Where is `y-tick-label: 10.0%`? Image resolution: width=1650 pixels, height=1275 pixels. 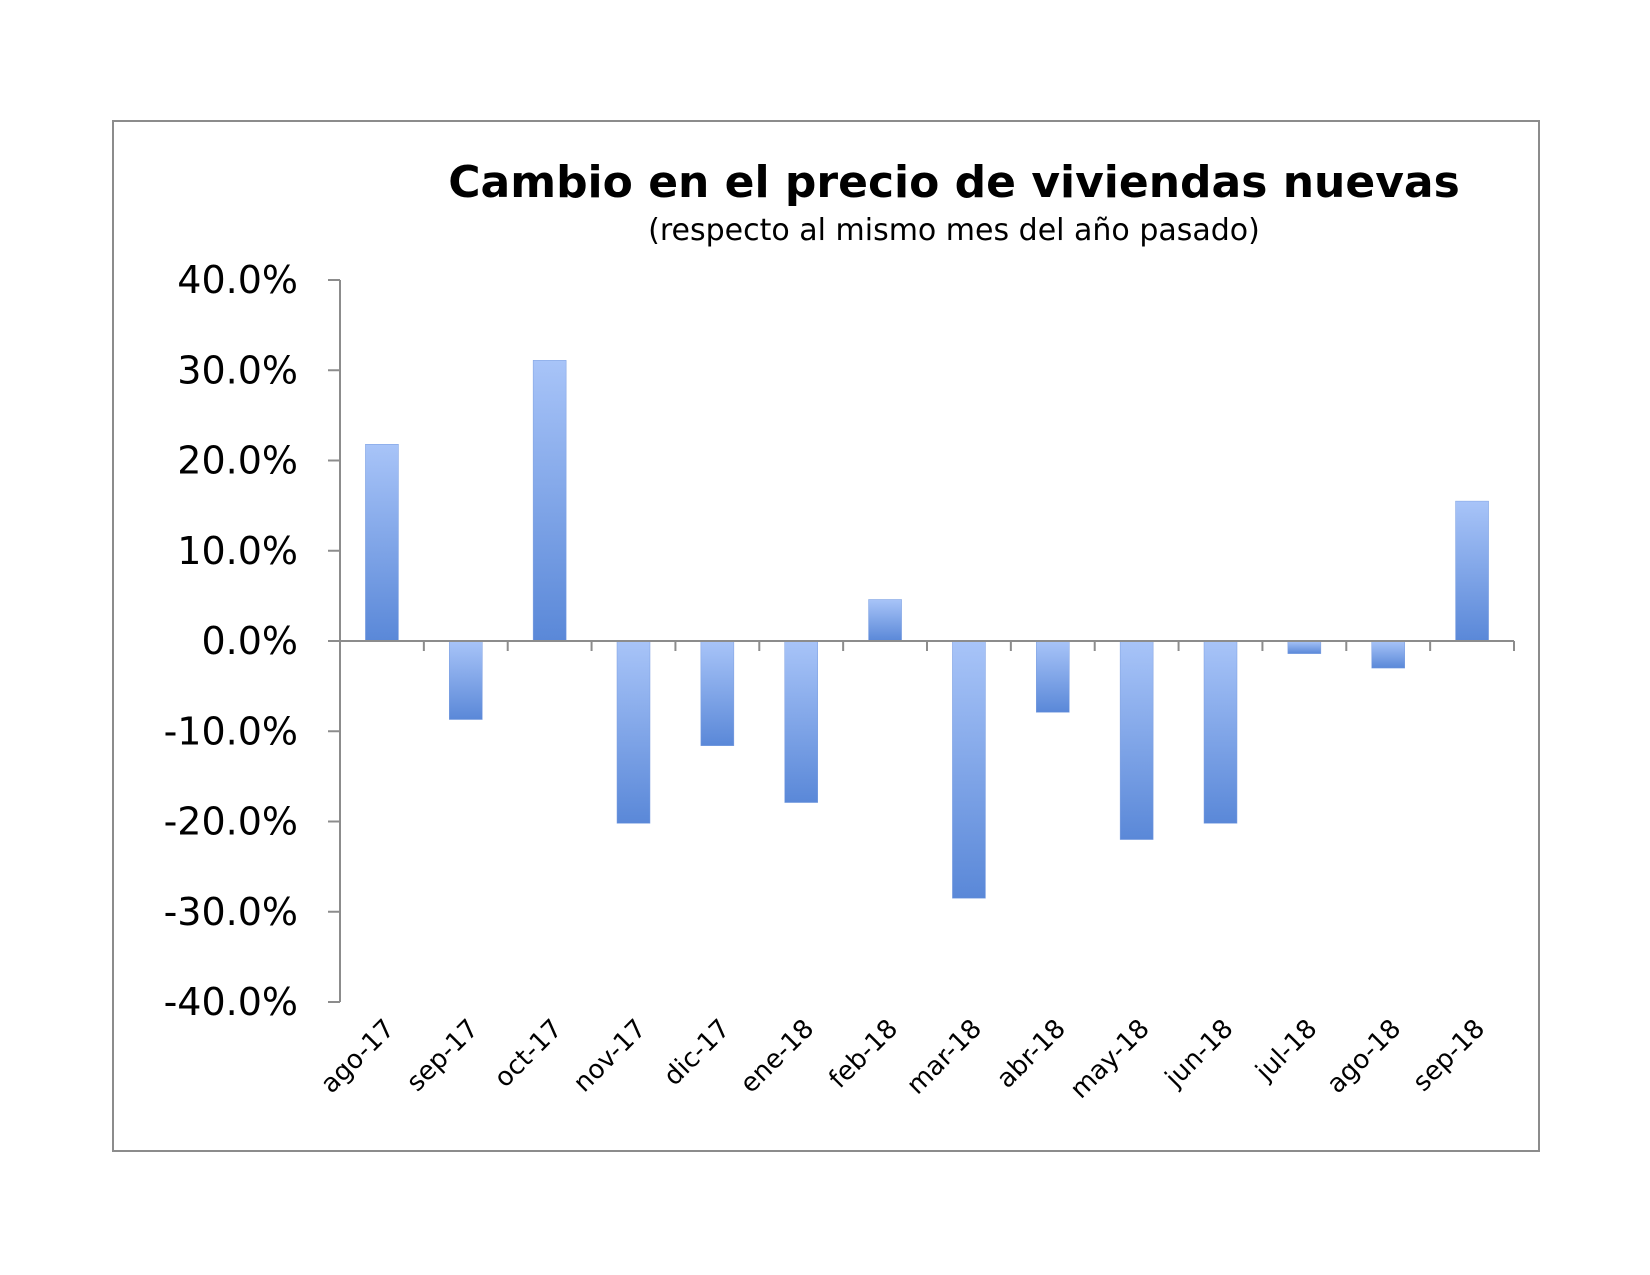 y-tick-label: 10.0% is located at coordinates (237, 551).